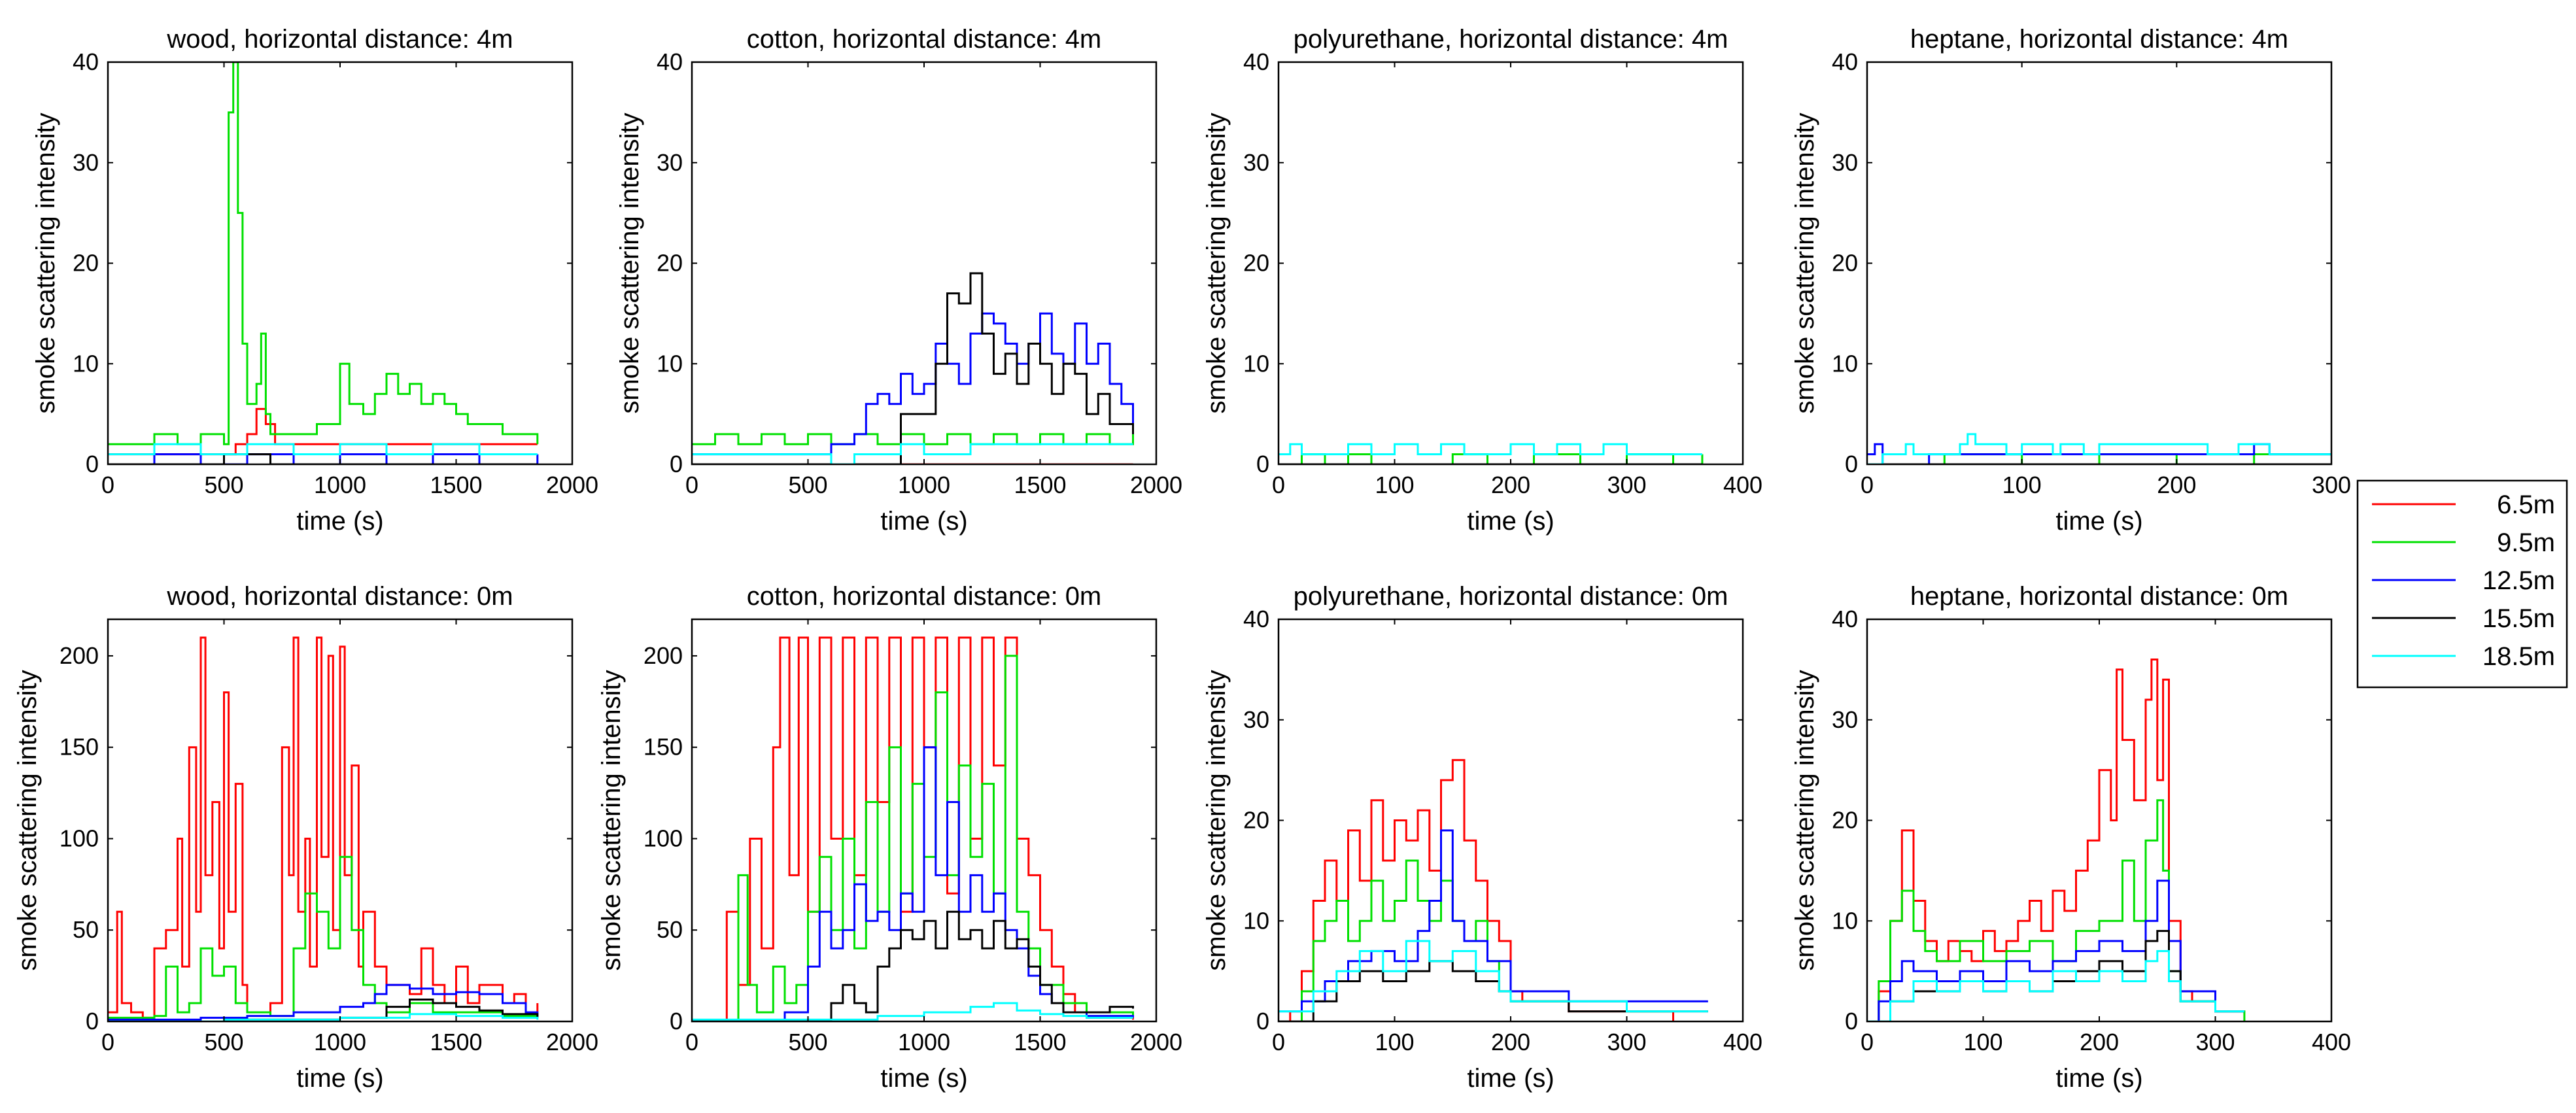  Describe the element at coordinates (2519, 618) in the screenshot. I see `legend-label: 15.5m` at that location.